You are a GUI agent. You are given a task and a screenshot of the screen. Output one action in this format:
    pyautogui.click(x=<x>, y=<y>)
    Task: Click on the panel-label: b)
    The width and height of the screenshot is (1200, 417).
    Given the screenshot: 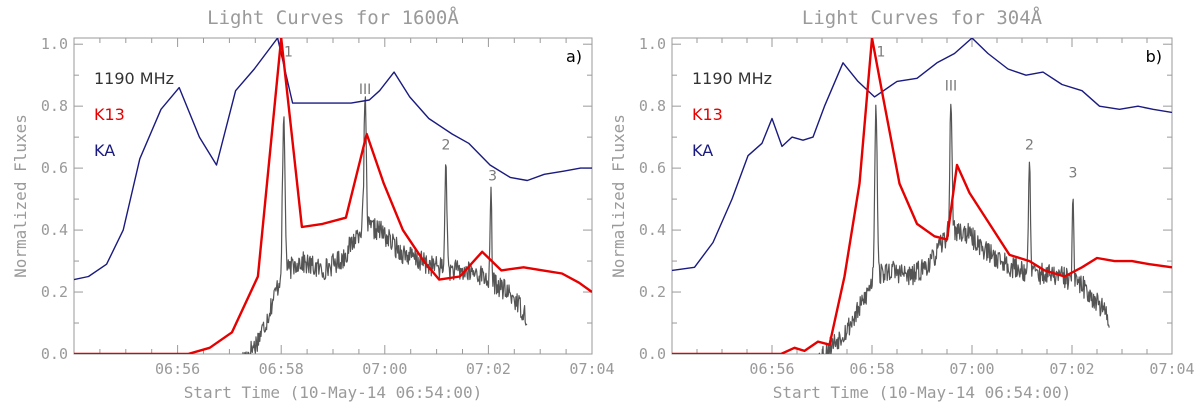 What is the action you would take?
    pyautogui.click(x=1154, y=56)
    